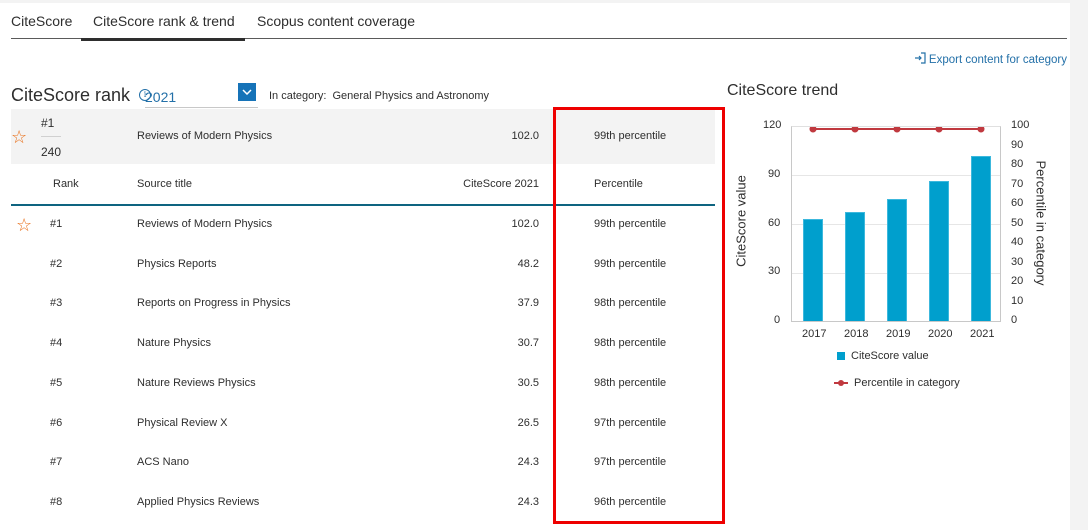 The height and width of the screenshot is (530, 1088). Describe the element at coordinates (982, 334) in the screenshot. I see `x-tick: 2021` at that location.